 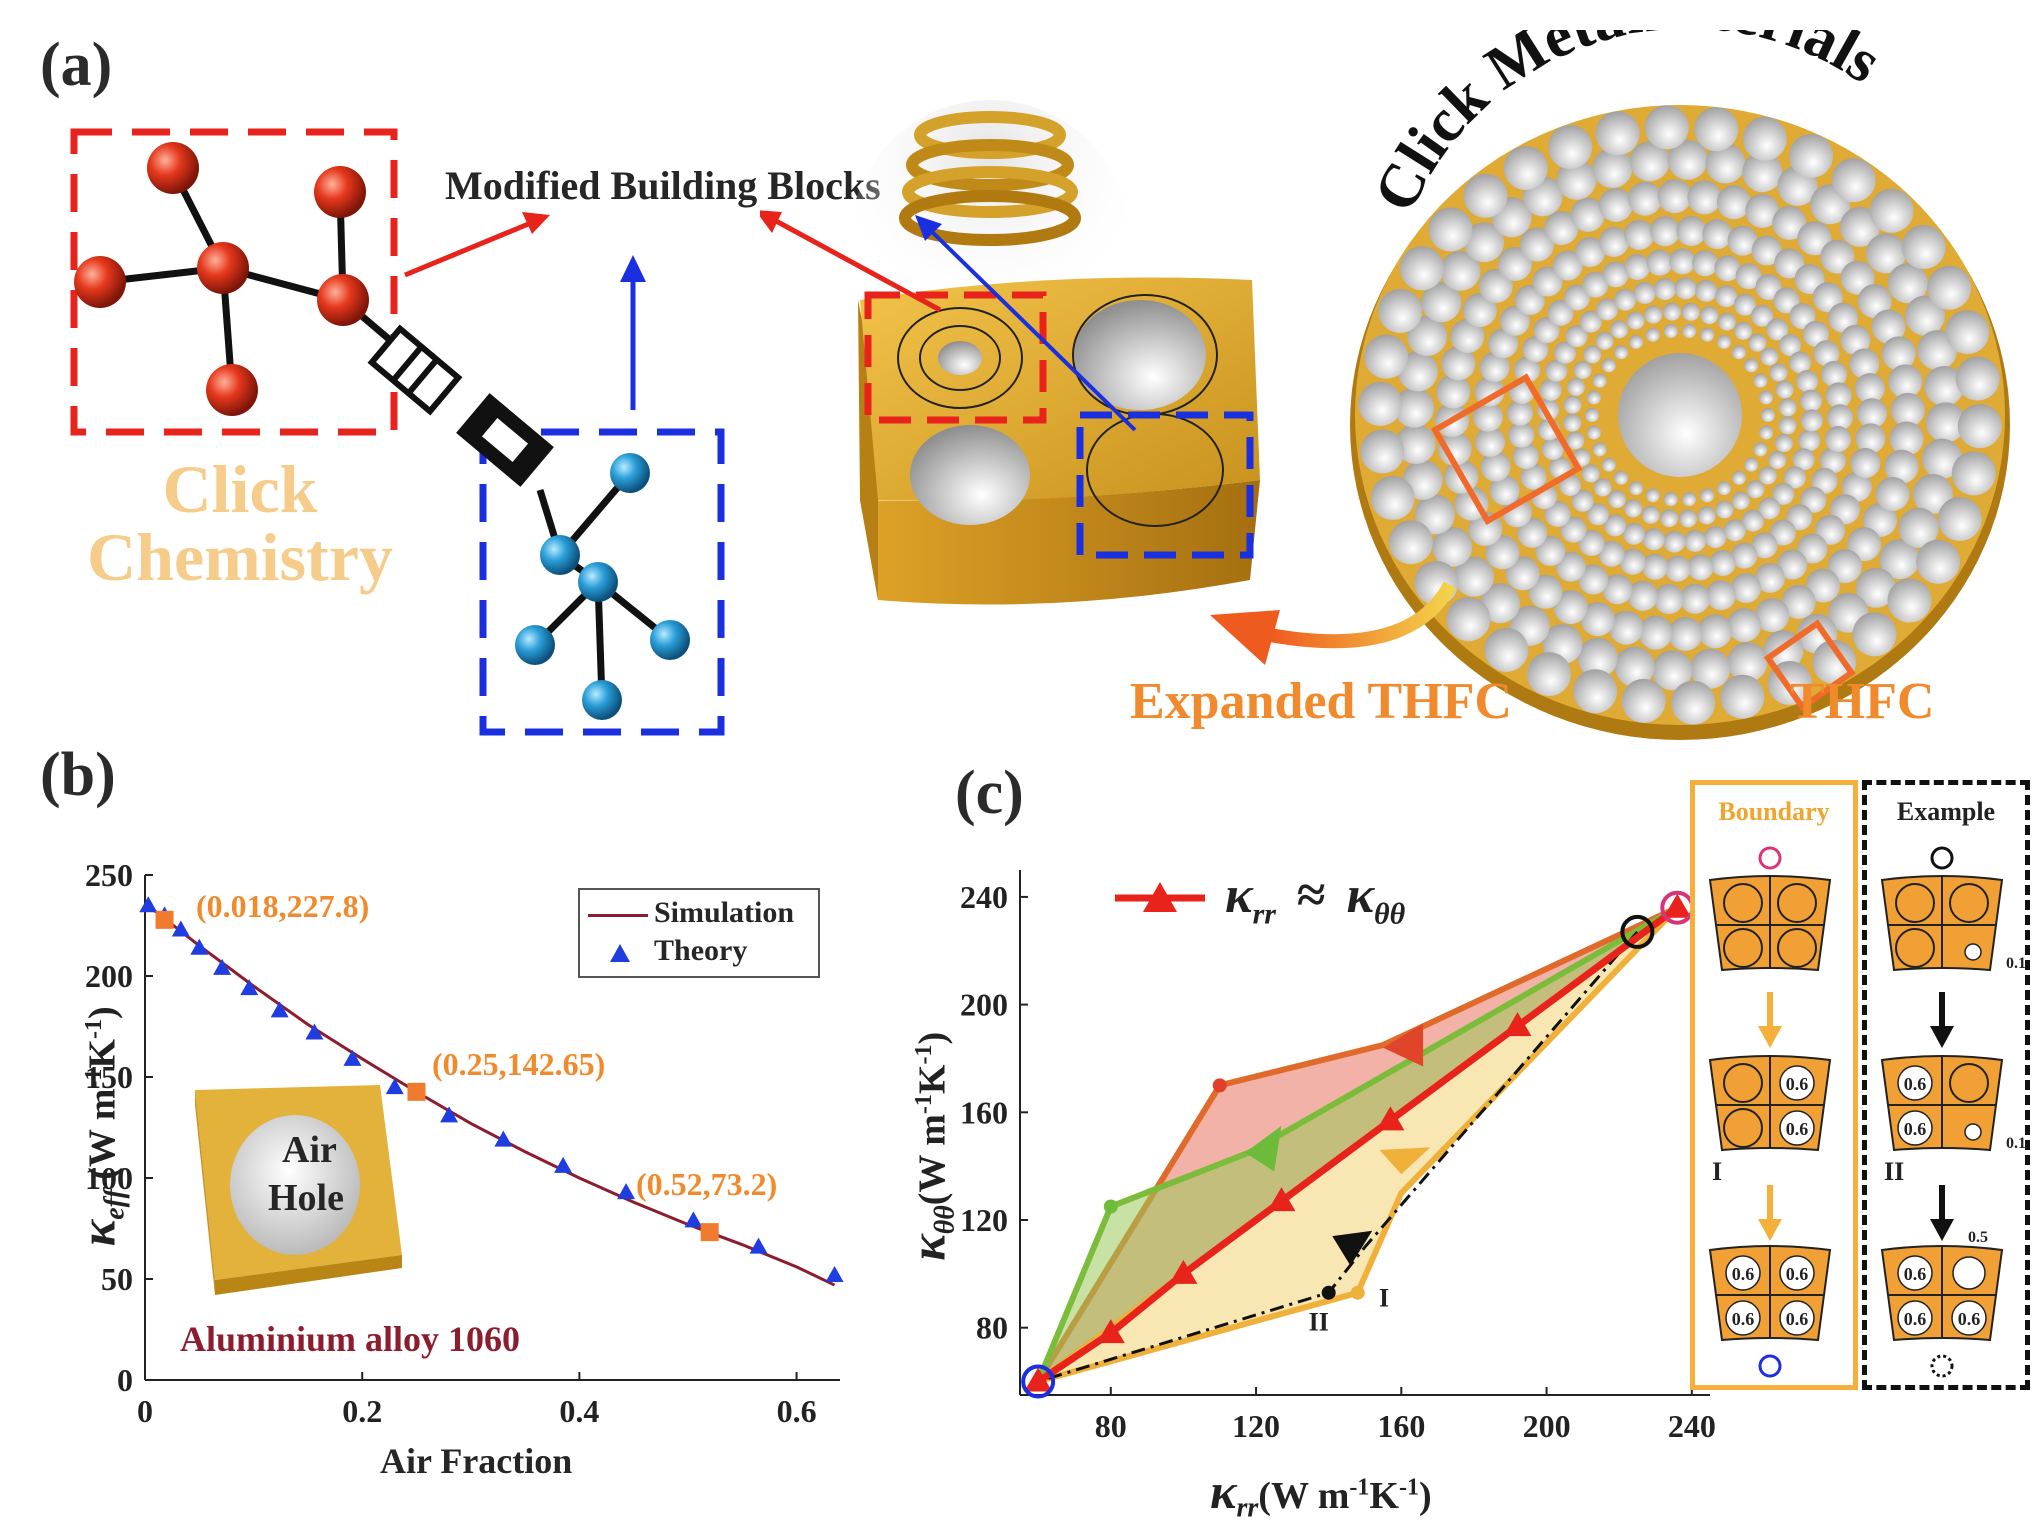 What do you see at coordinates (1942, 1366) in the screenshot?
I see `example-bottom-circle` at bounding box center [1942, 1366].